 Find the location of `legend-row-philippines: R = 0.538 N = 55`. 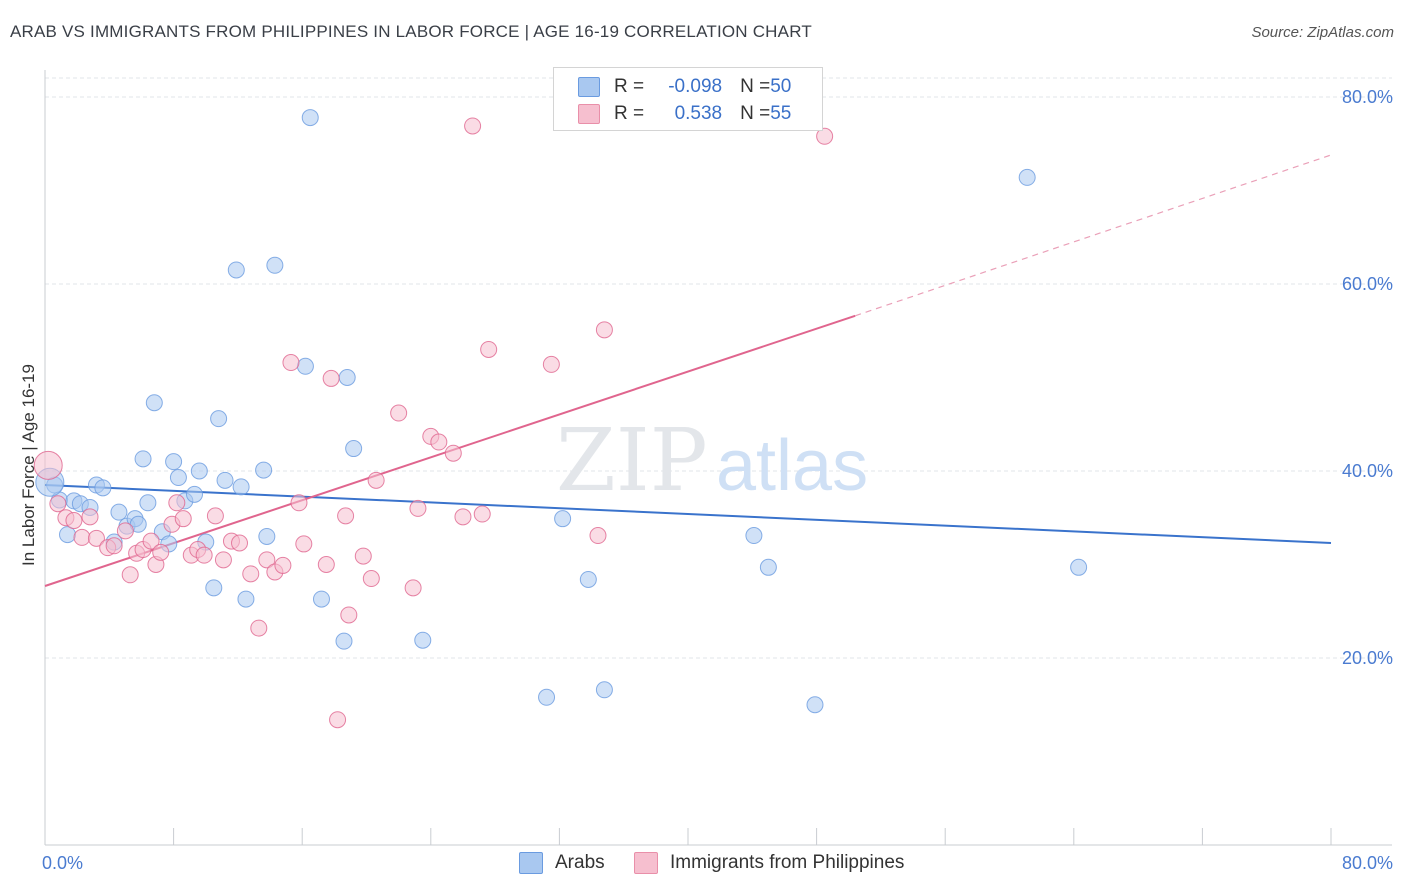

legend-row-philippines: R = 0.538 N = 55 is located at coordinates (684, 114).